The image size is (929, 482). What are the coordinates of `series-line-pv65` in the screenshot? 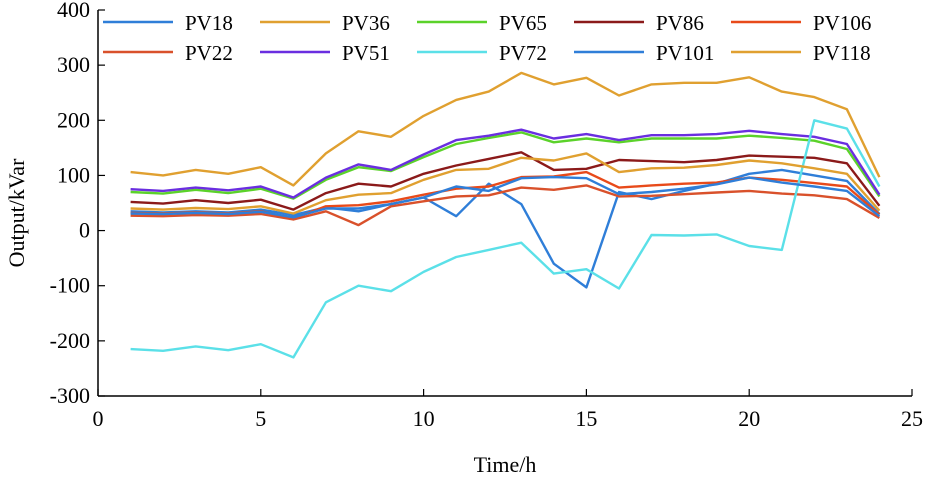 It's located at (505, 165).